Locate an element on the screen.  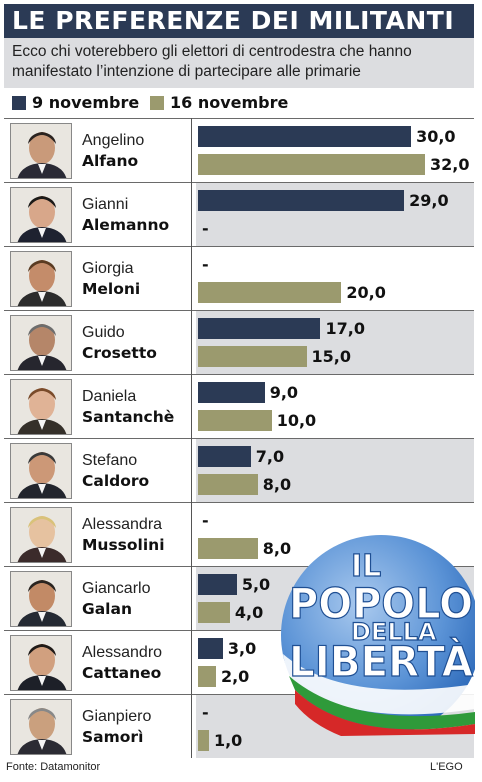
legend-label-series-1: 9 novembre is located at coordinates (86, 102).